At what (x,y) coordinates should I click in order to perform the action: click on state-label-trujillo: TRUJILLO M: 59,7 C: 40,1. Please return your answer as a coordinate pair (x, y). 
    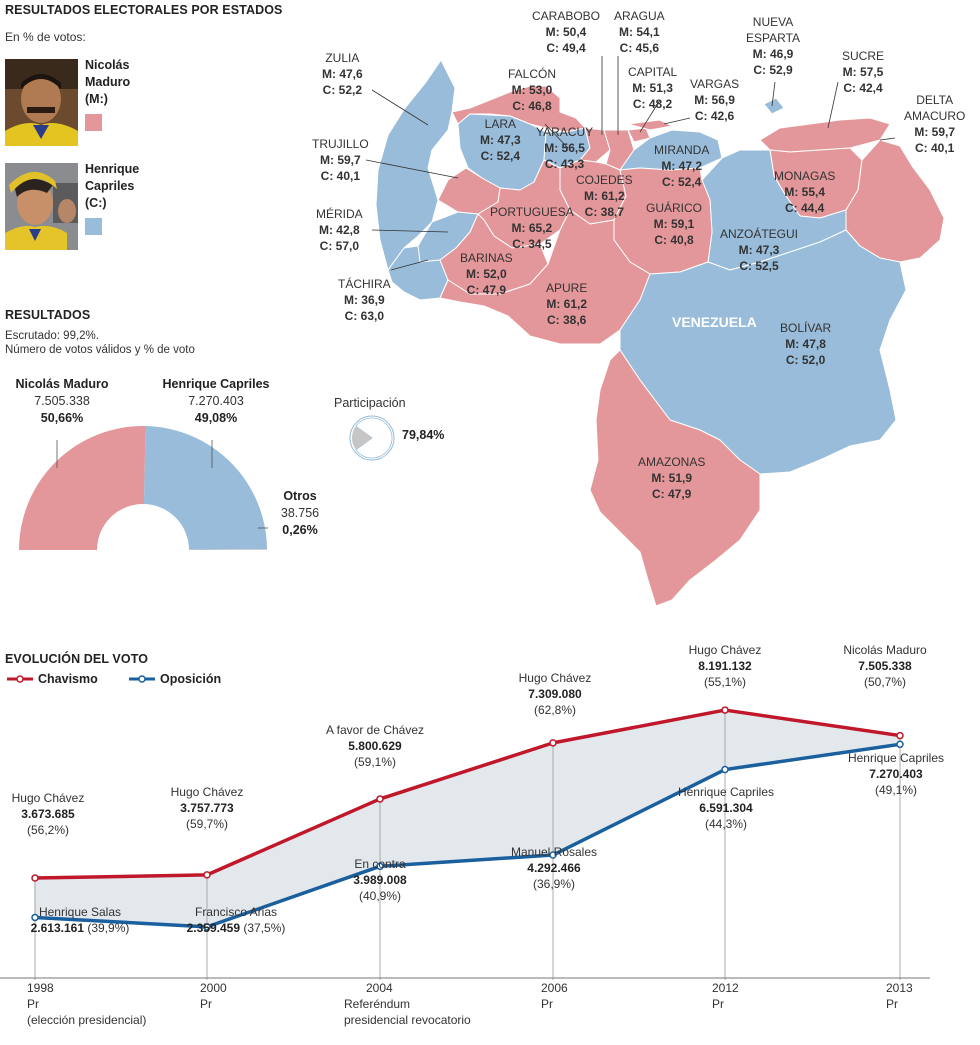
    Looking at the image, I should click on (340, 160).